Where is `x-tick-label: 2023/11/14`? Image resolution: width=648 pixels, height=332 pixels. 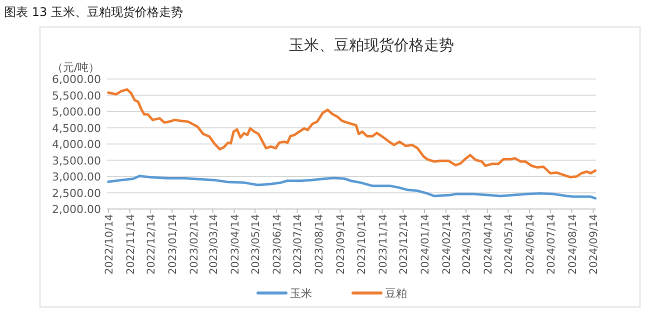 x-tick-label: 2023/11/14 is located at coordinates (383, 244).